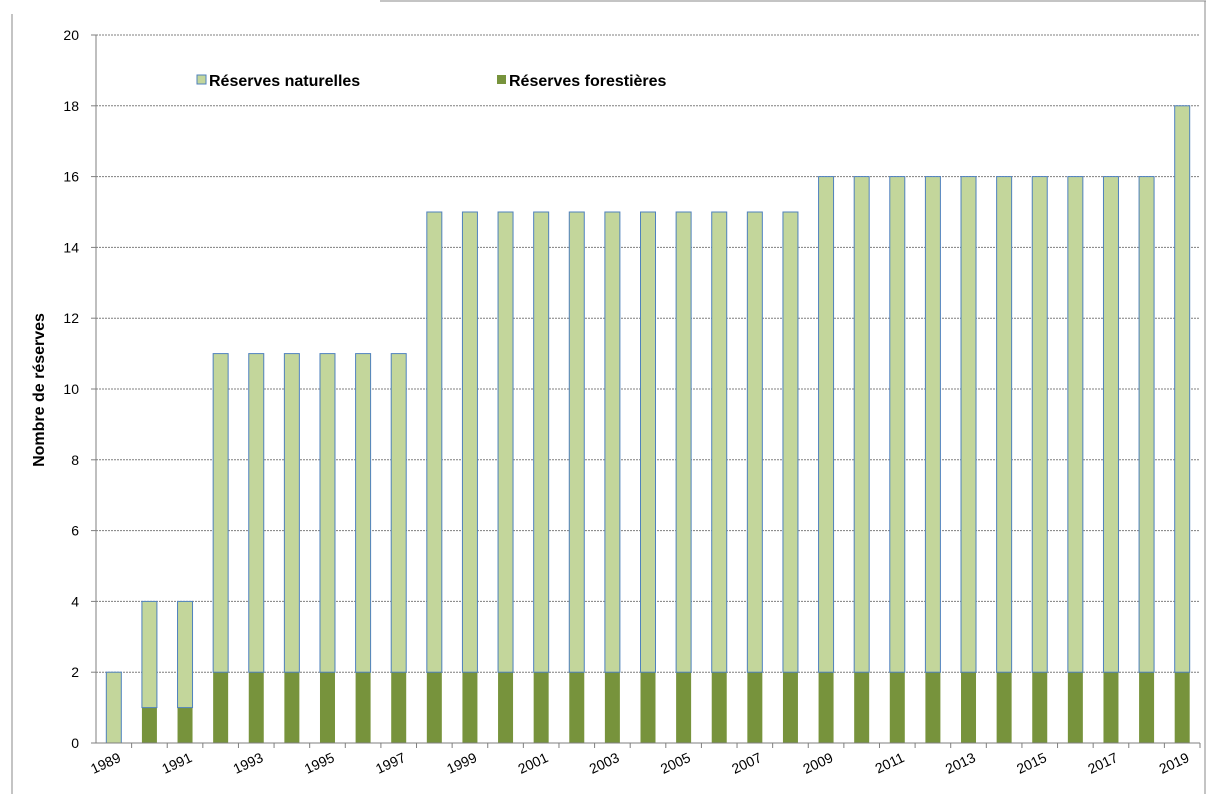 The image size is (1206, 794). Describe the element at coordinates (291, 513) in the screenshot. I see `bar-naturelles-1994` at that location.